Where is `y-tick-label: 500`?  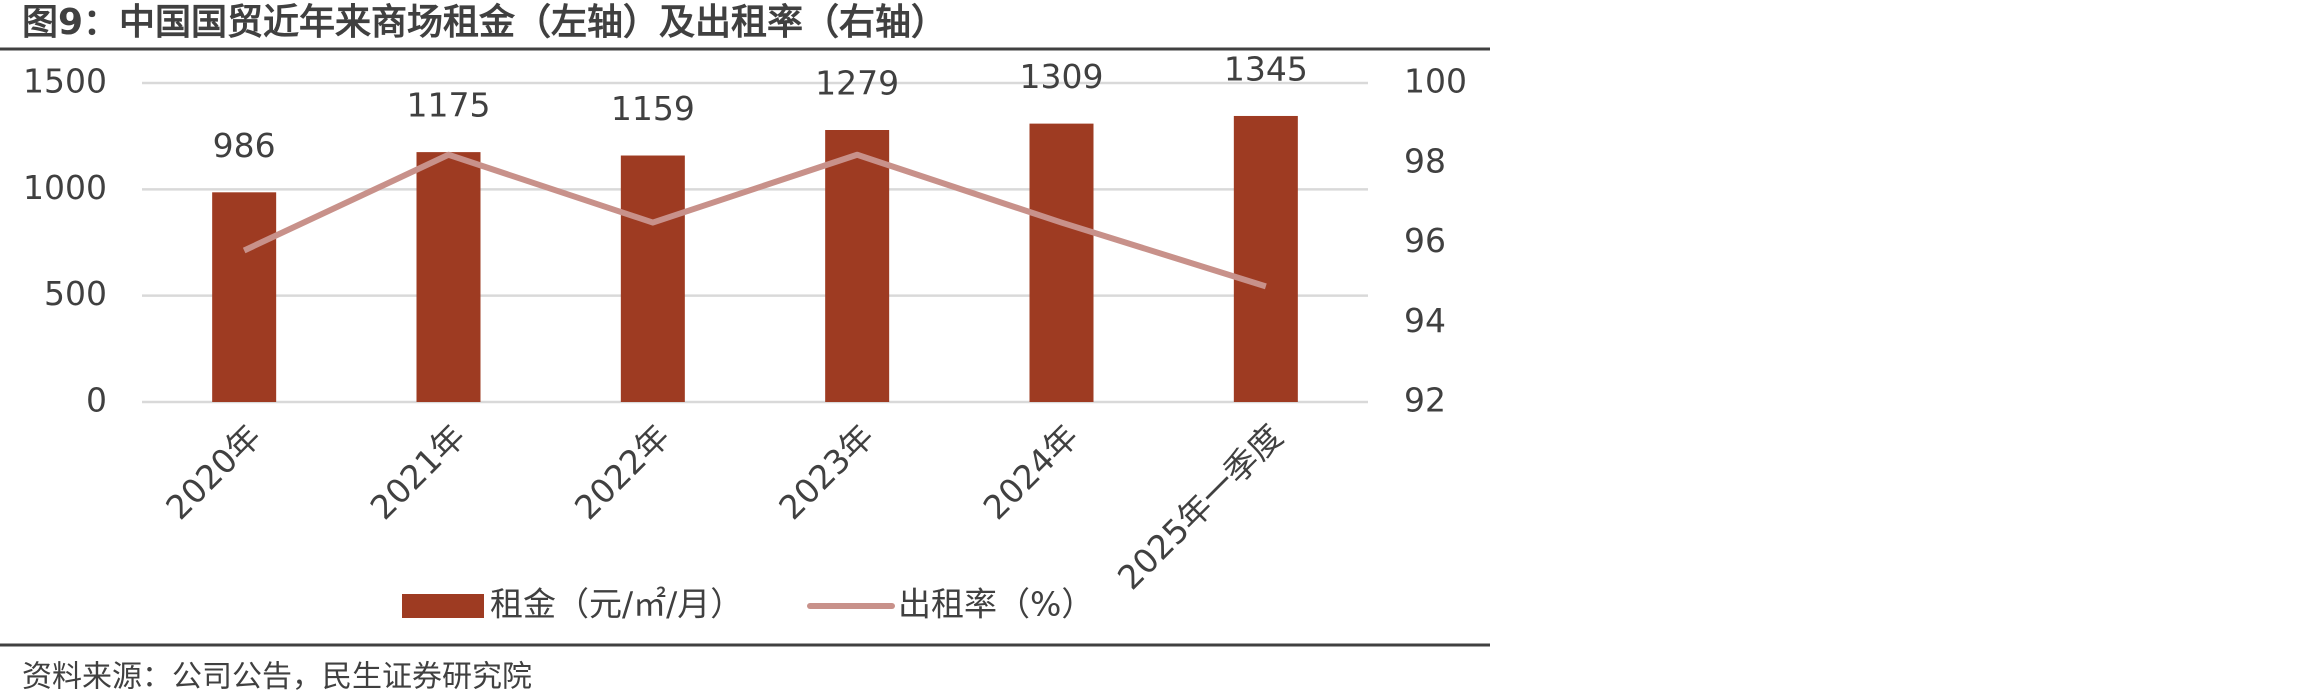 y-tick-label: 500 is located at coordinates (75, 293).